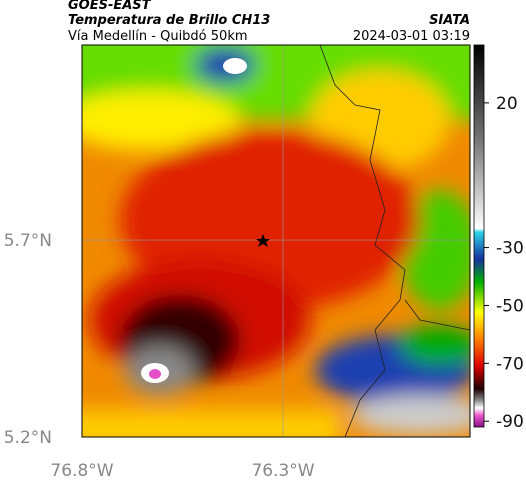 The image size is (526, 491). I want to click on colorbar-tick-label: -70, so click(510, 364).